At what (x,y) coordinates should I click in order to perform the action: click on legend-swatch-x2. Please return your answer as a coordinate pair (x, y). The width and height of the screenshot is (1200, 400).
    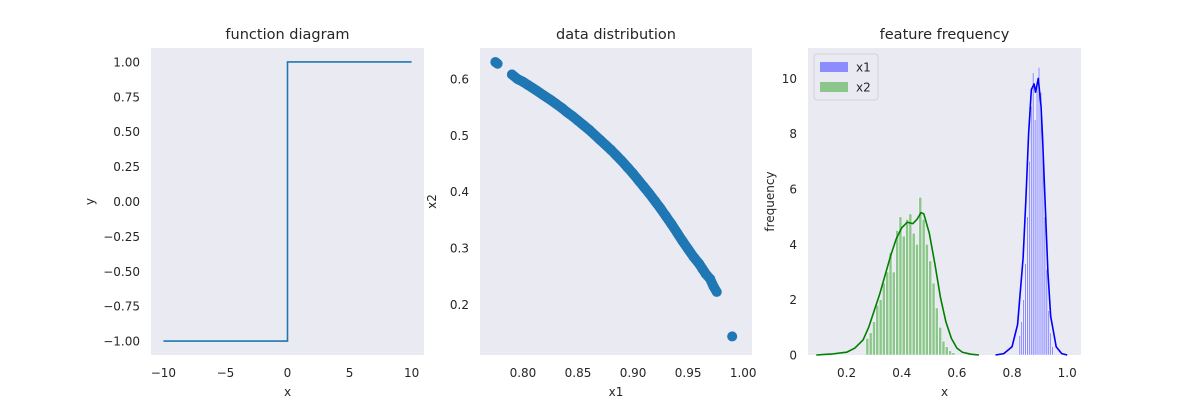
    Looking at the image, I should click on (834, 87).